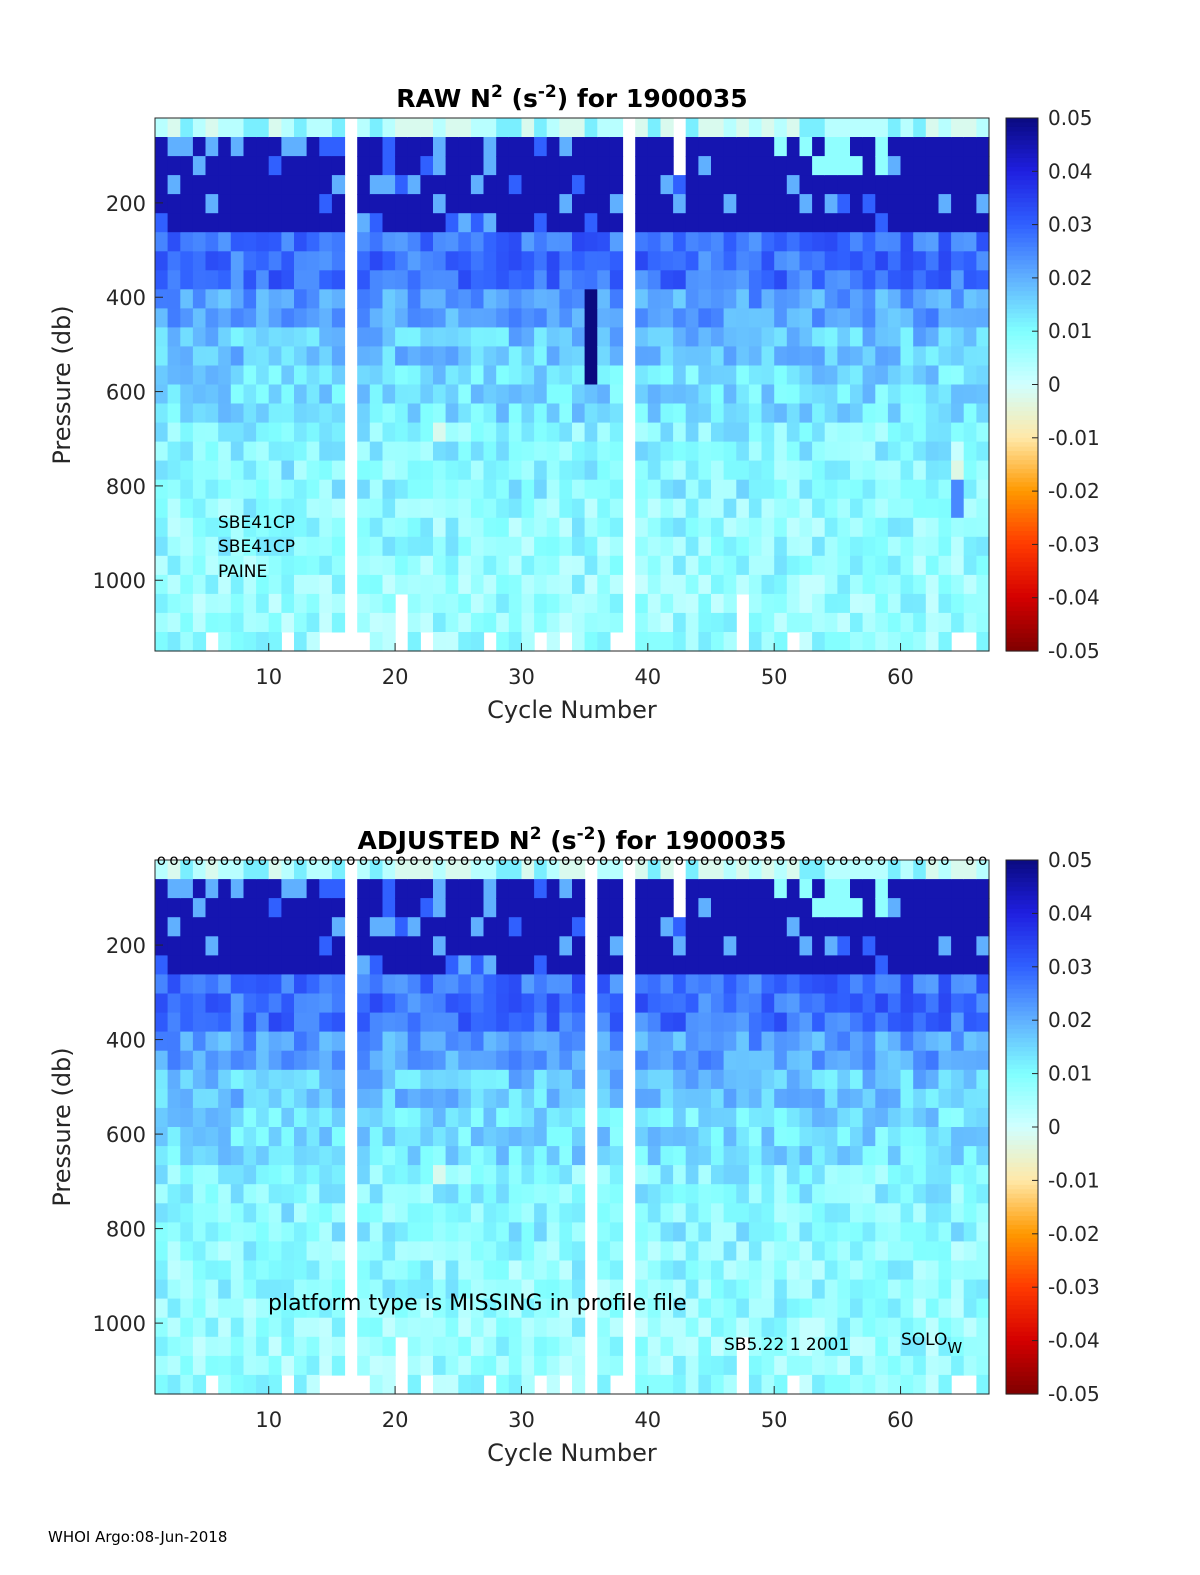 The width and height of the screenshot is (1200, 1575). Describe the element at coordinates (395, 677) in the screenshot. I see `x-tick-label: 20` at that location.